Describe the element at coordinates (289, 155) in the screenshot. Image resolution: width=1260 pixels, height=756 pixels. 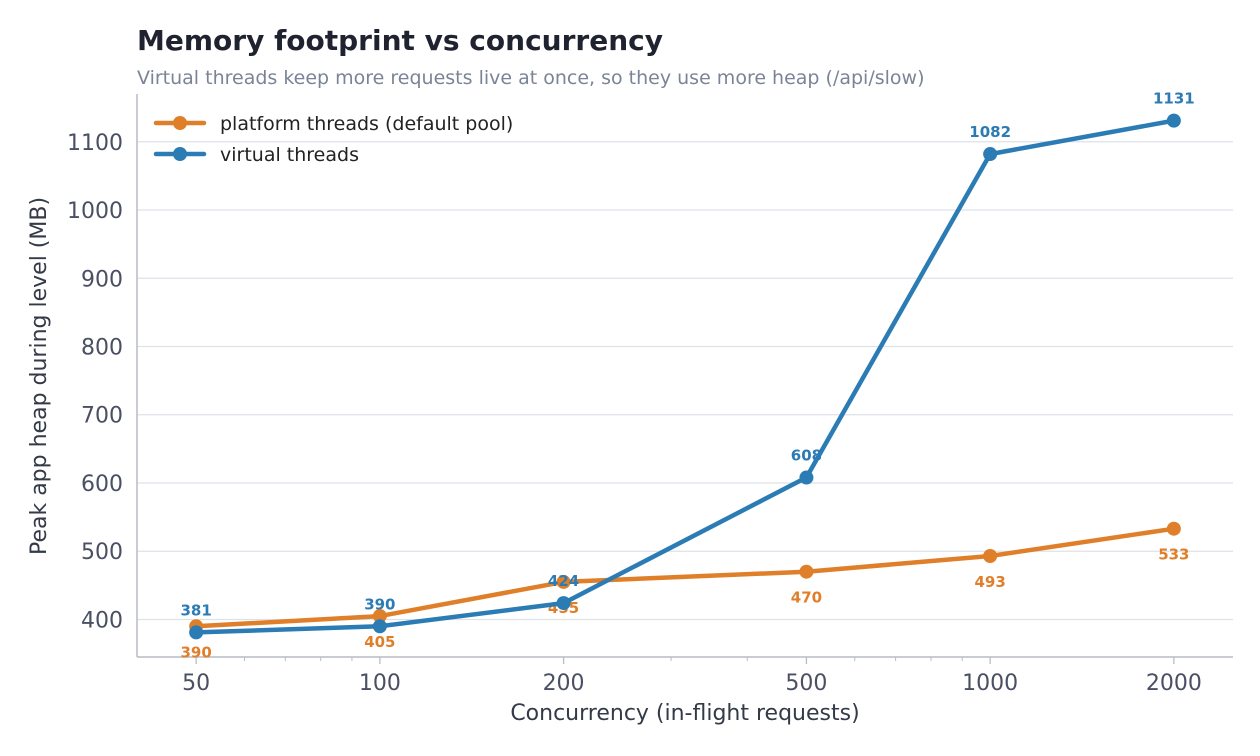
I see `legend-label: virtual threads` at that location.